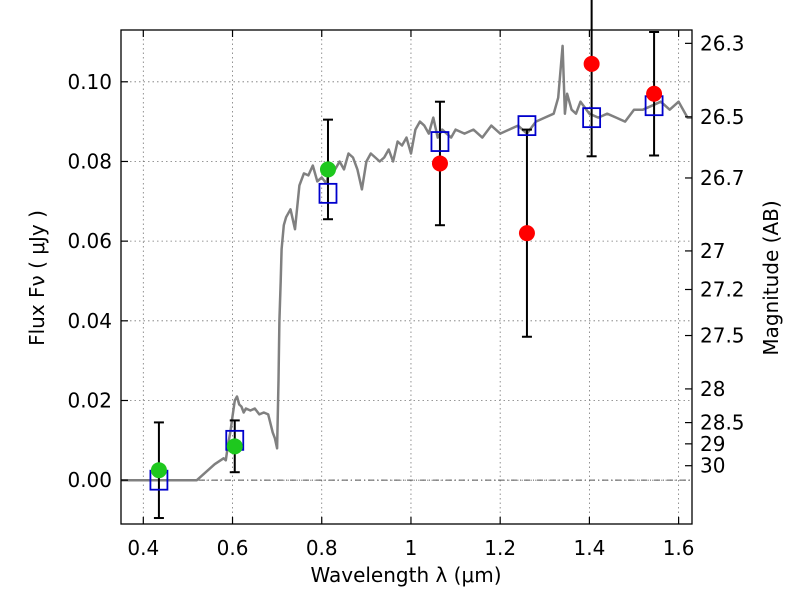 The image size is (800, 600). Describe the element at coordinates (143, 548) in the screenshot. I see `x-tick-label: 0.4` at that location.